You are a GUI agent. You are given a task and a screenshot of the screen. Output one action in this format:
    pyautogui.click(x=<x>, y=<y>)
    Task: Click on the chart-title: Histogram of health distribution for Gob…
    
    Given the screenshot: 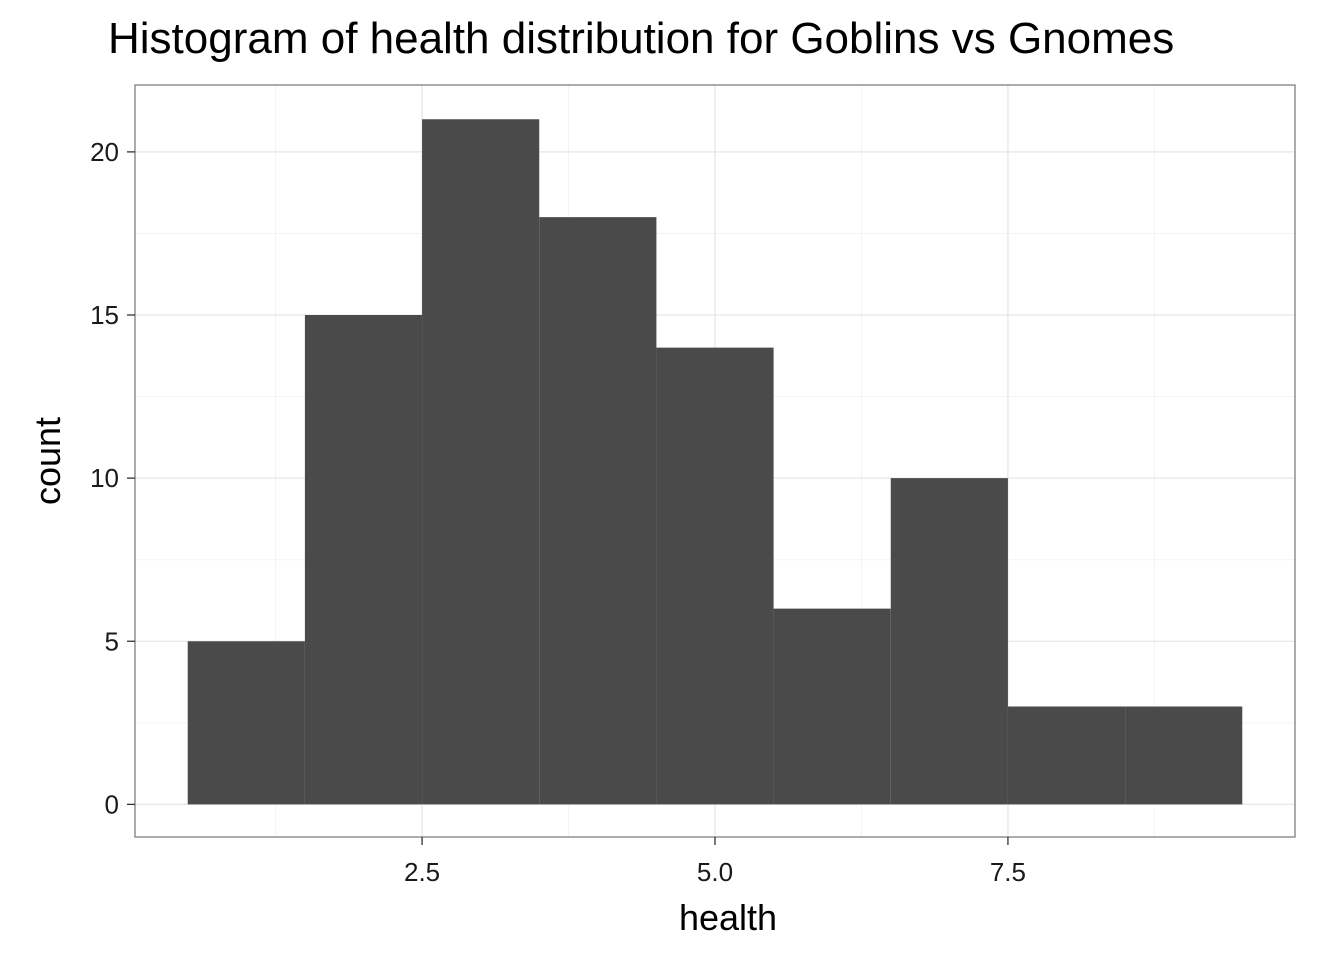 What is the action you would take?
    pyautogui.click(x=641, y=38)
    